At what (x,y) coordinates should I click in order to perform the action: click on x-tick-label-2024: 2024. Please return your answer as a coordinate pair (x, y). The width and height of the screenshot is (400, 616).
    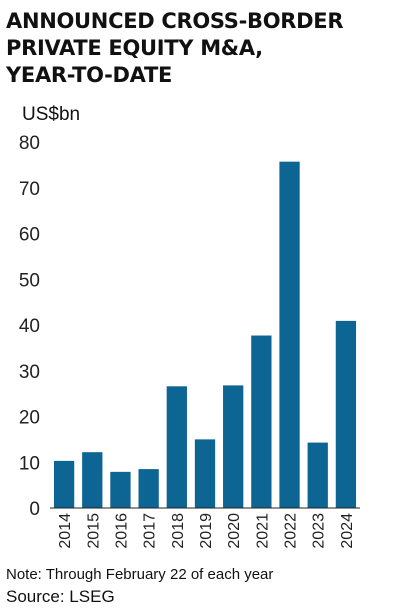
    Looking at the image, I should click on (347, 531).